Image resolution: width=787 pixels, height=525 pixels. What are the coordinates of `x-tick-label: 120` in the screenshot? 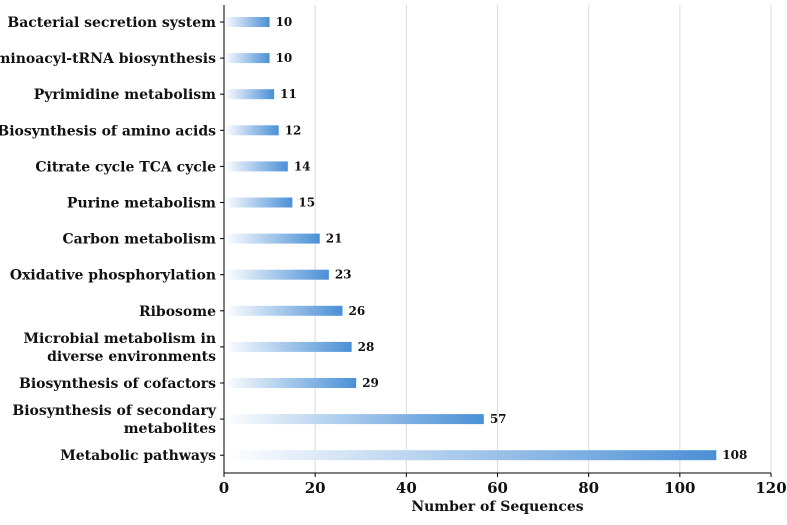 It's located at (770, 488).